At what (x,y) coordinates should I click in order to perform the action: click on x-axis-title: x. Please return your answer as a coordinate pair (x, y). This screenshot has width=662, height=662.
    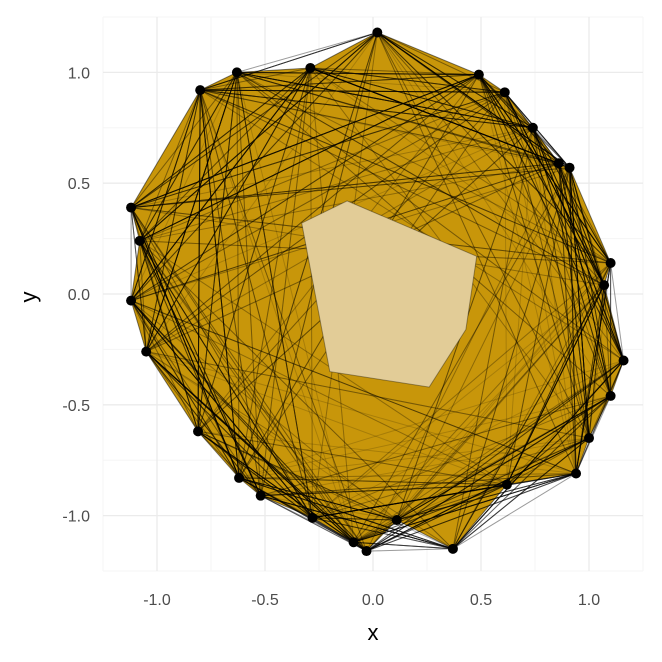
    Looking at the image, I should click on (373, 632).